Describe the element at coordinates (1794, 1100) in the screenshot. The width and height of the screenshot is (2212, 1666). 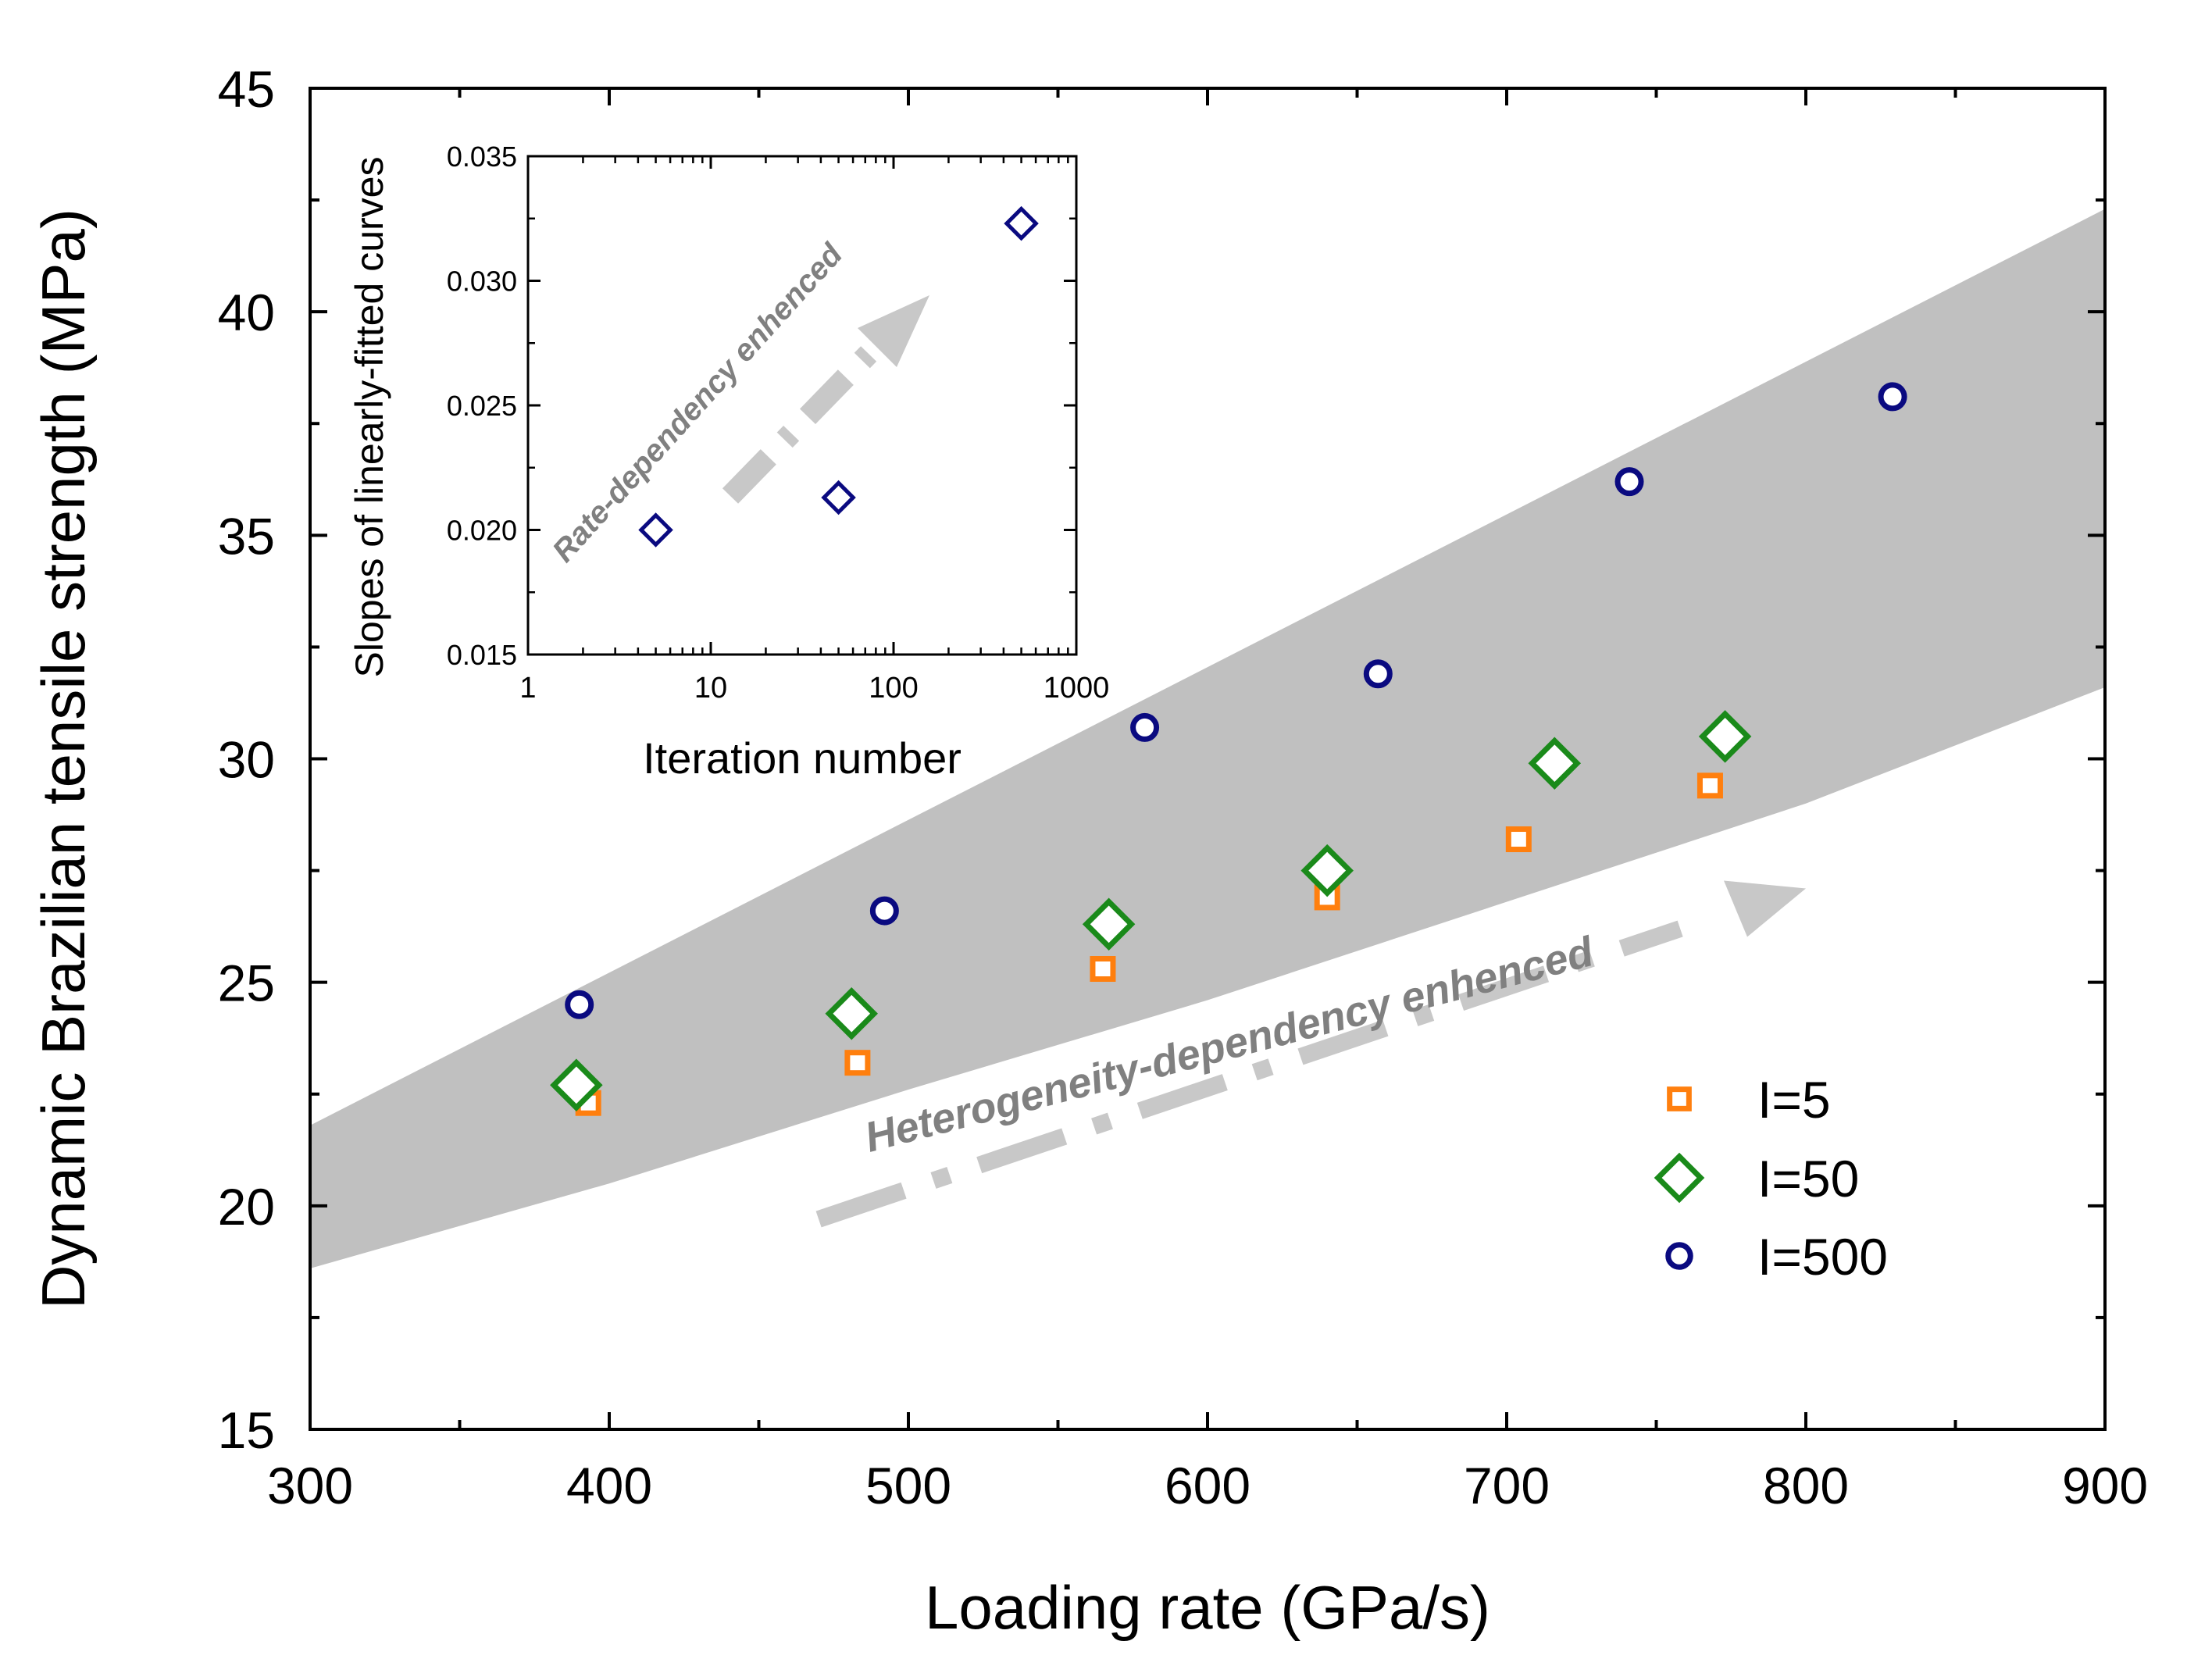
I see `legend-label: I=5` at that location.